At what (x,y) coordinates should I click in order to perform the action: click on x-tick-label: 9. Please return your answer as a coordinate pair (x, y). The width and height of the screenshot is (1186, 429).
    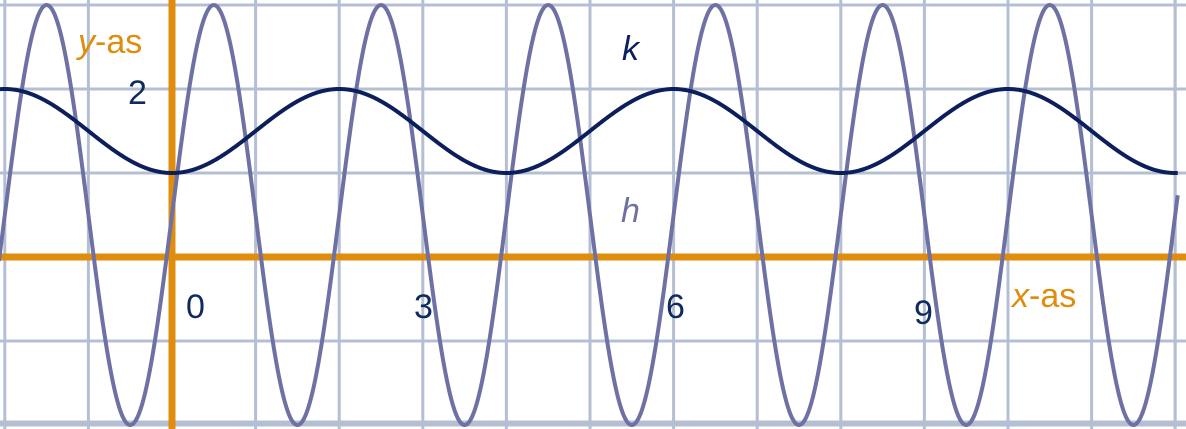
    Looking at the image, I should click on (923, 313).